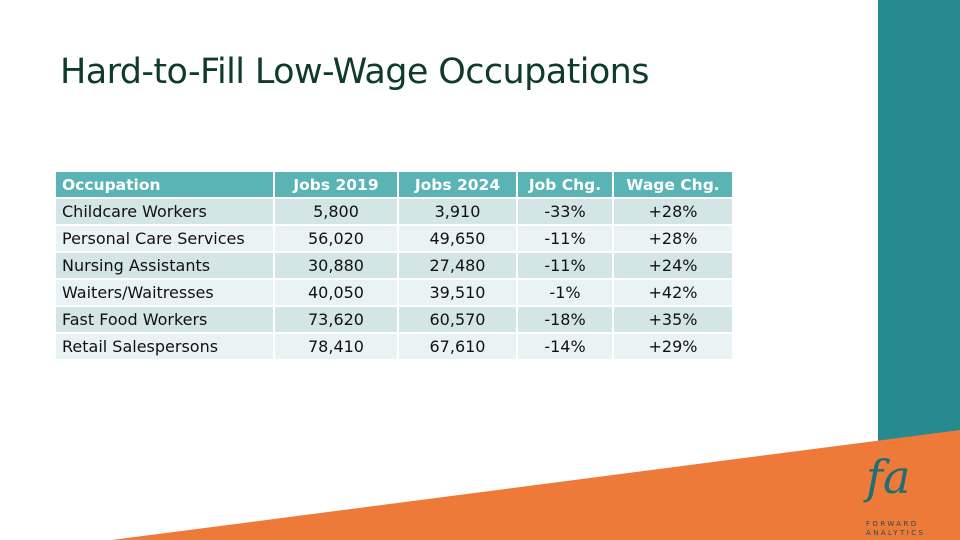 The image size is (960, 540). Describe the element at coordinates (673, 292) in the screenshot. I see `wage-change-cell: +42%` at that location.